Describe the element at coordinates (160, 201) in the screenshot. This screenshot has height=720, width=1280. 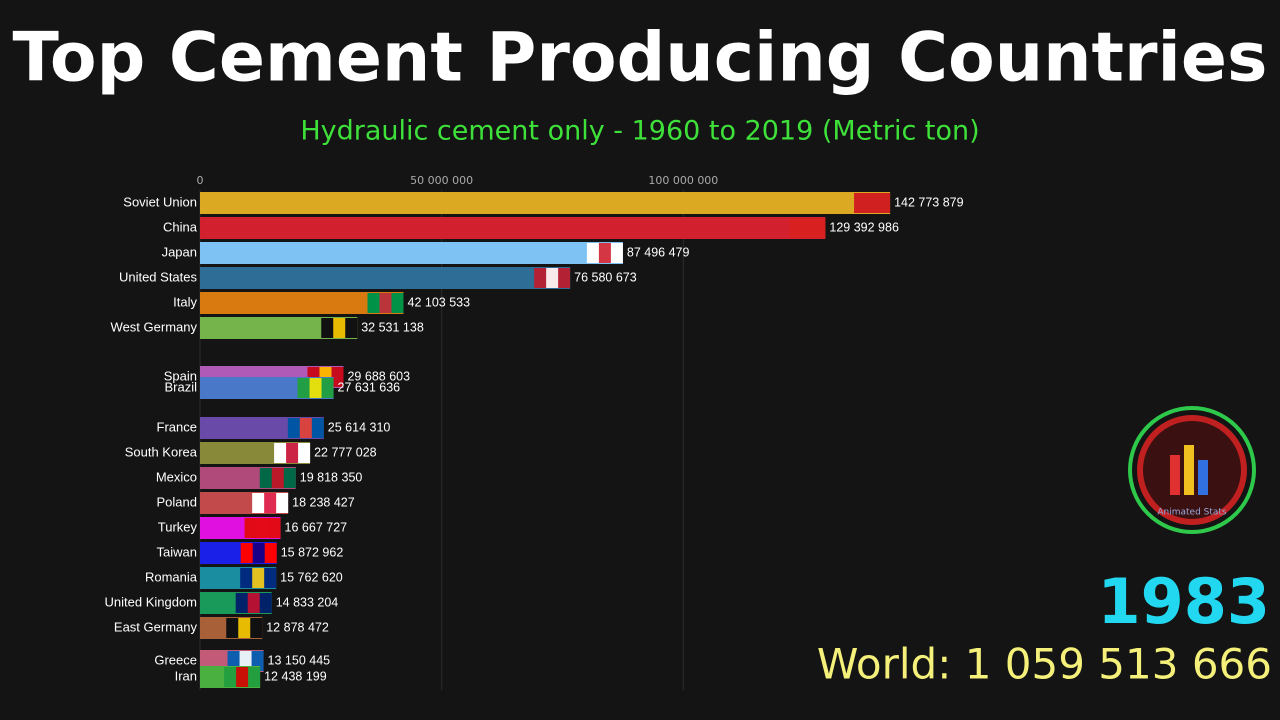
I see `y-tick-label: Soviet Union` at that location.